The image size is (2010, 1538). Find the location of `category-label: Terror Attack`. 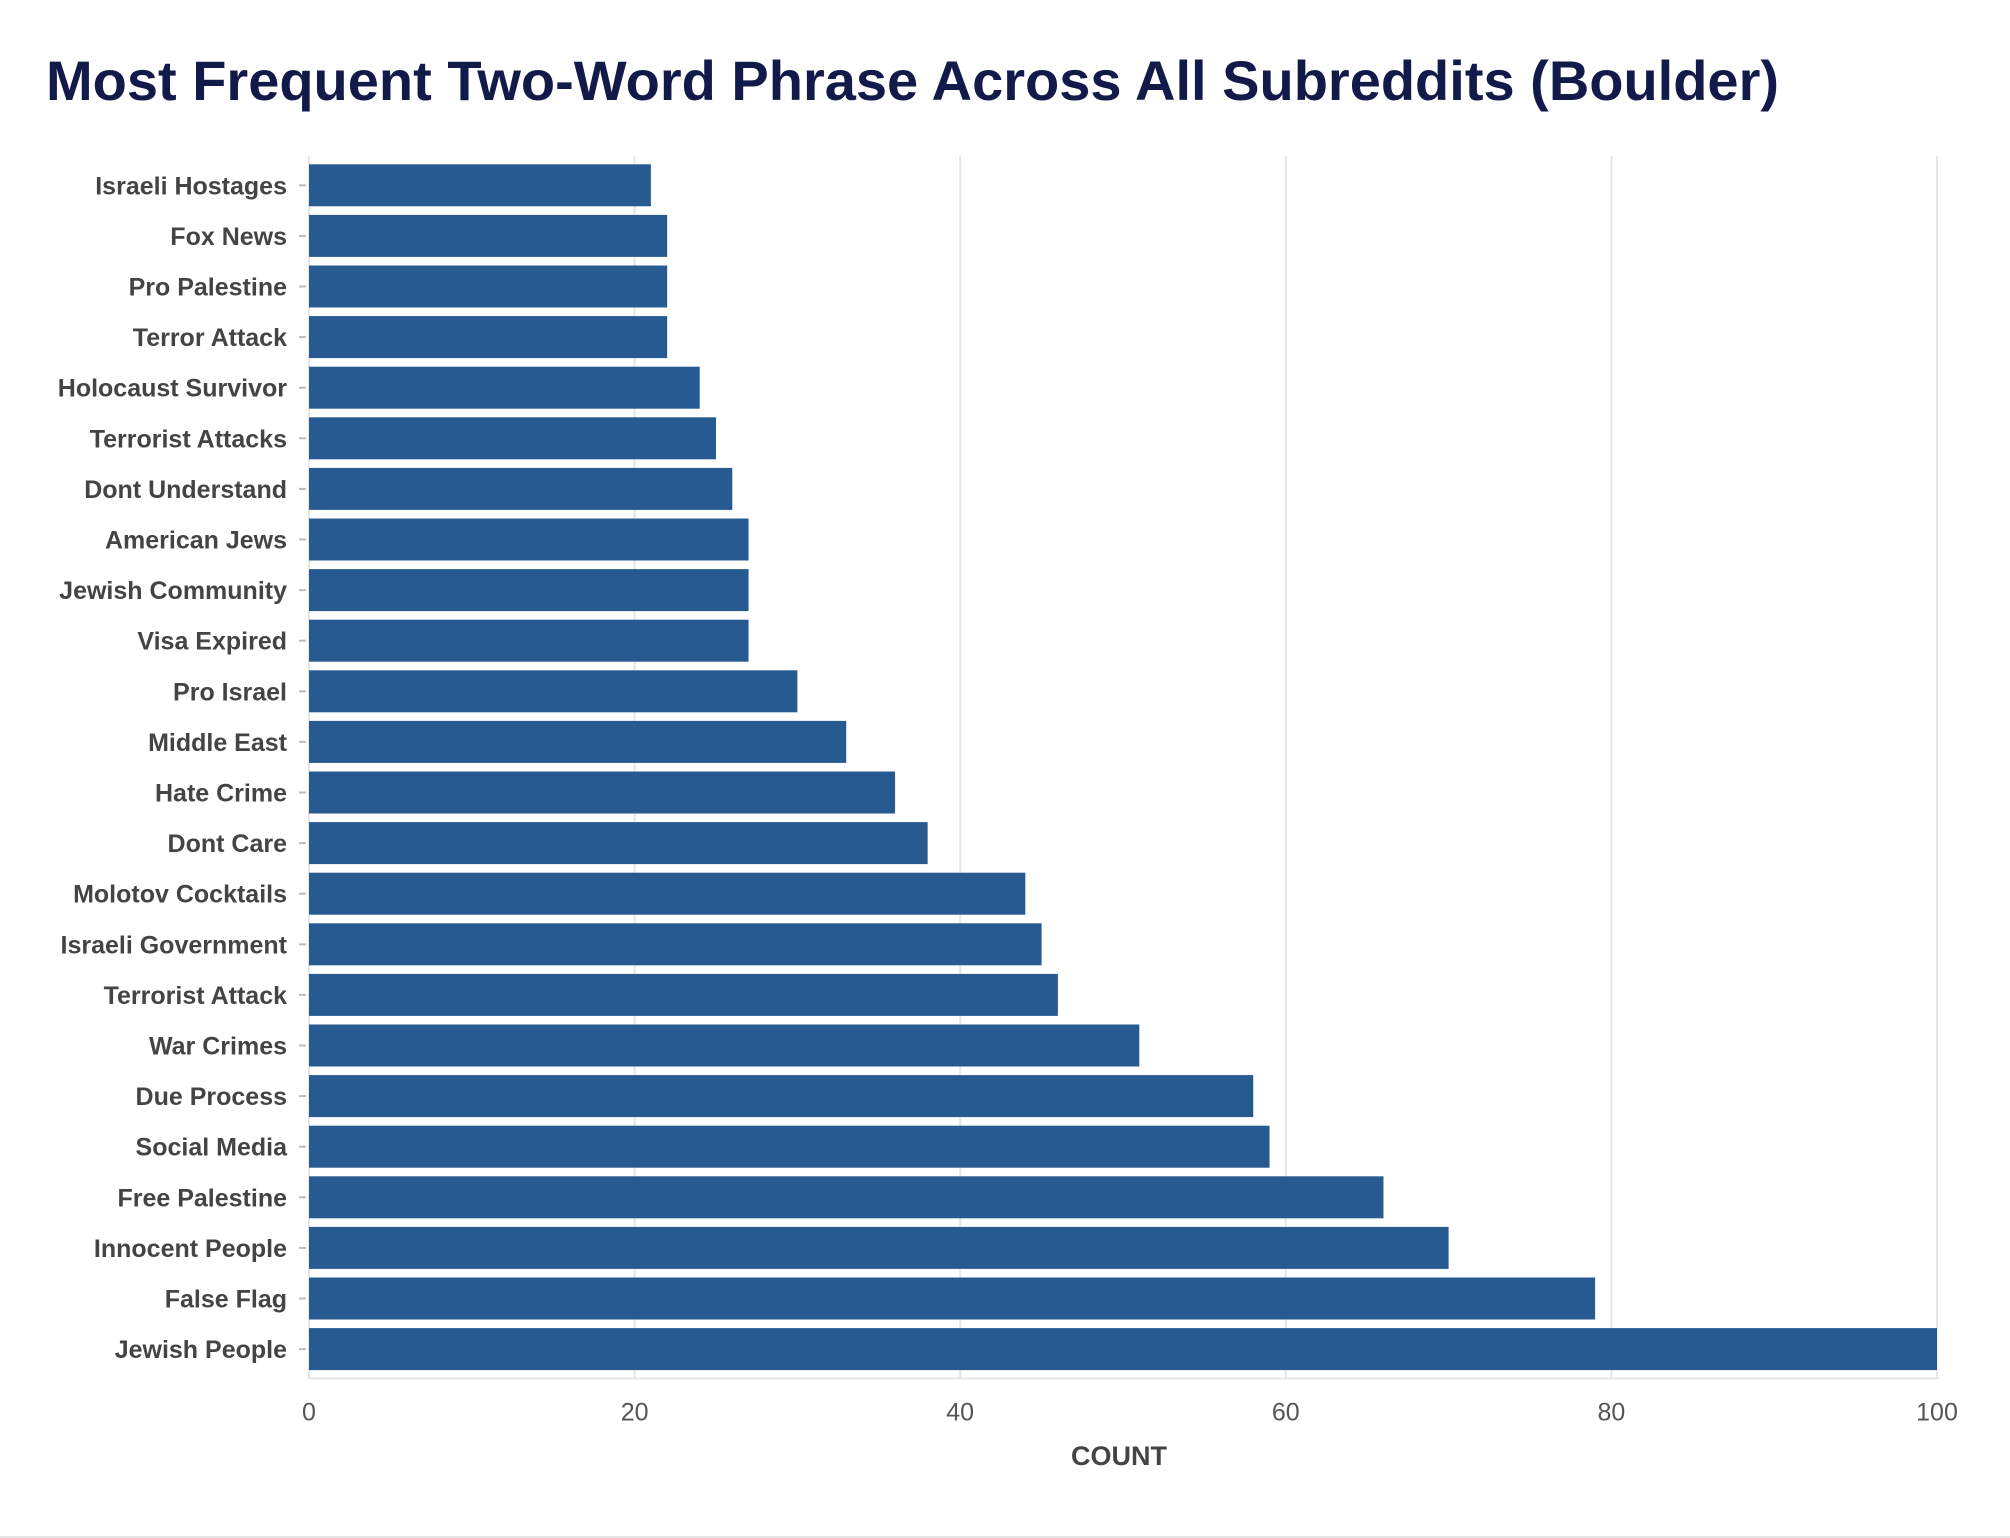

category-label: Terror Attack is located at coordinates (210, 338).